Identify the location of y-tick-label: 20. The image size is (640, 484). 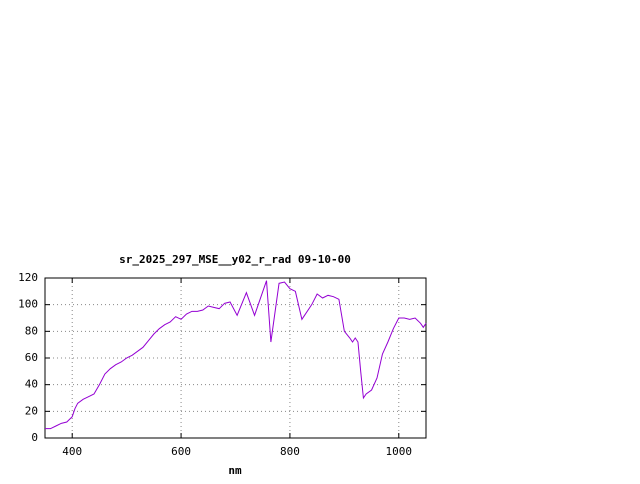
(31, 410).